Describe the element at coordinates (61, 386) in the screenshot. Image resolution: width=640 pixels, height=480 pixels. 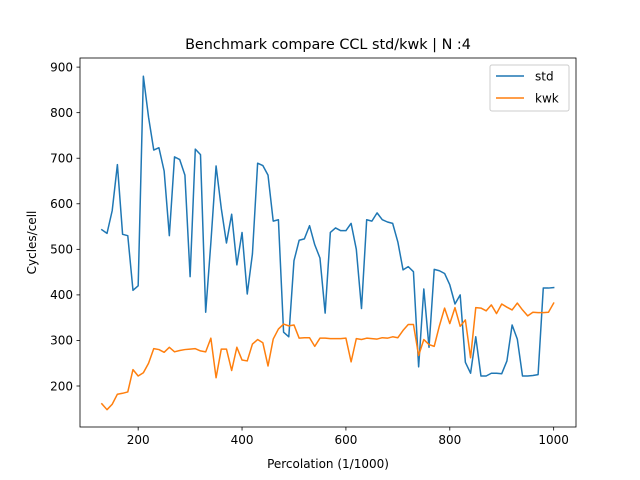
I see `y-tick-label: 200` at that location.